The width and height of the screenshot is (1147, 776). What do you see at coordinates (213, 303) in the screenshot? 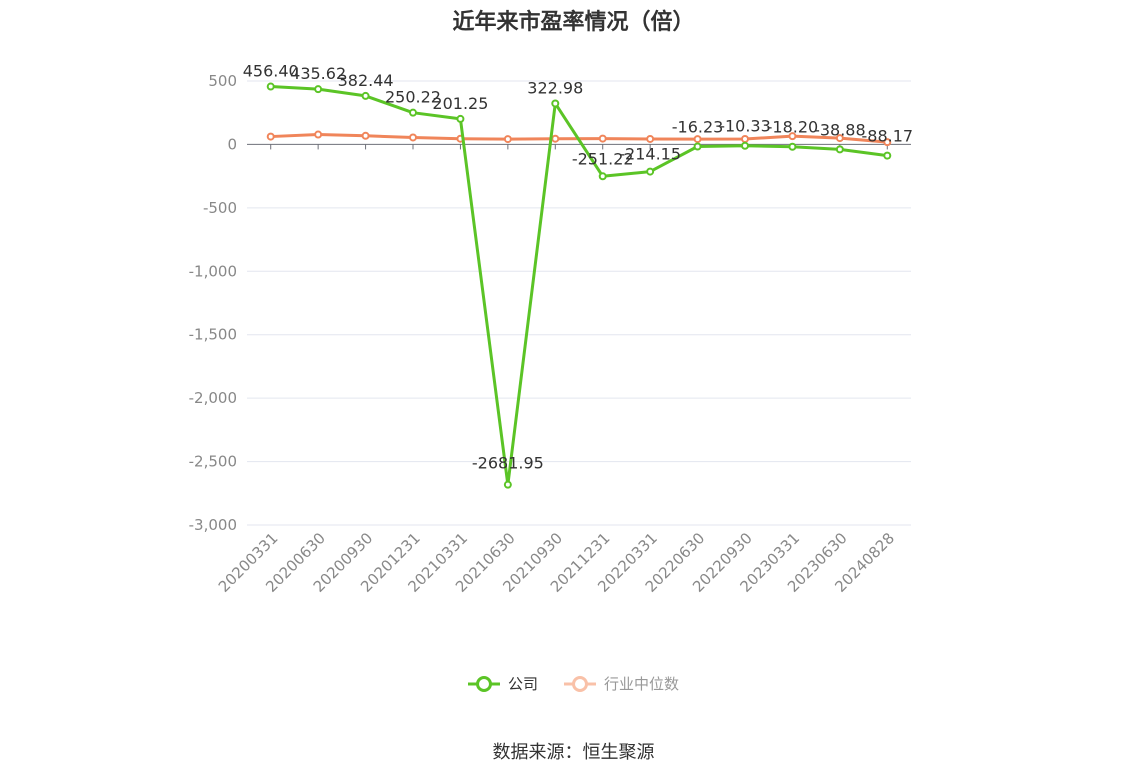
I see `y-axis: 500 0 -500 -1,000 -1,500 -2,000 -2,500 -3,000` at bounding box center [213, 303].